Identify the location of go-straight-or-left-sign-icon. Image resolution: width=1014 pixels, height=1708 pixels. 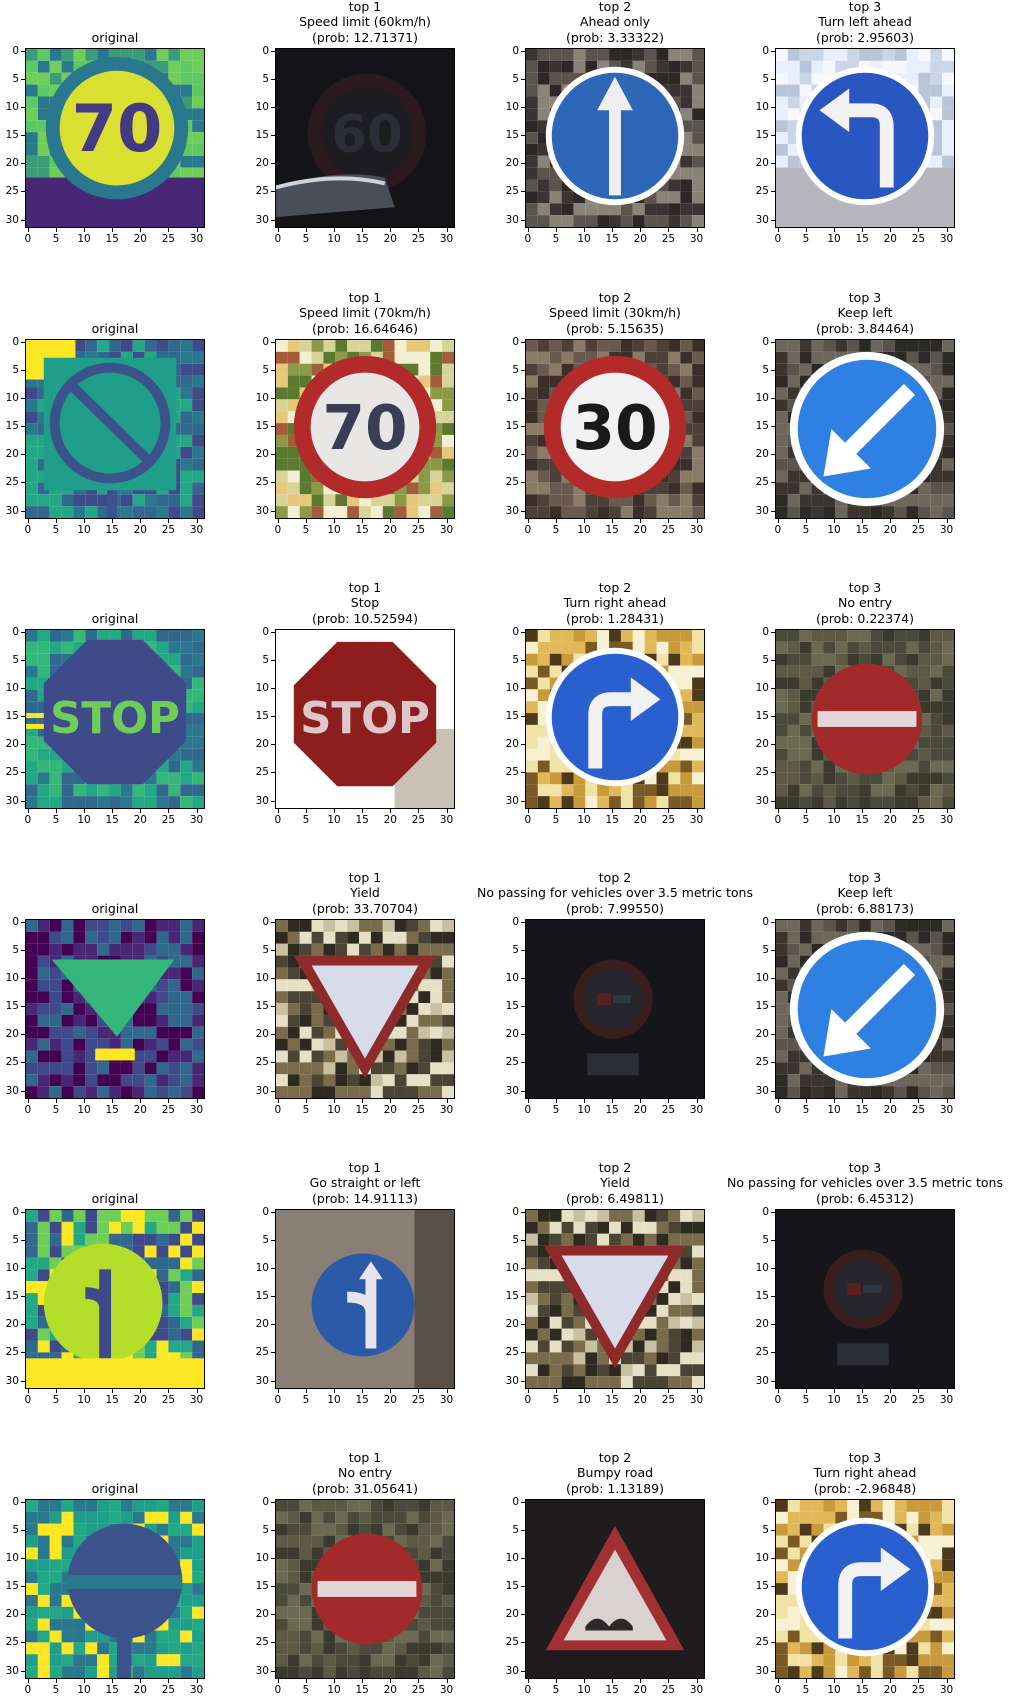
(115, 1299).